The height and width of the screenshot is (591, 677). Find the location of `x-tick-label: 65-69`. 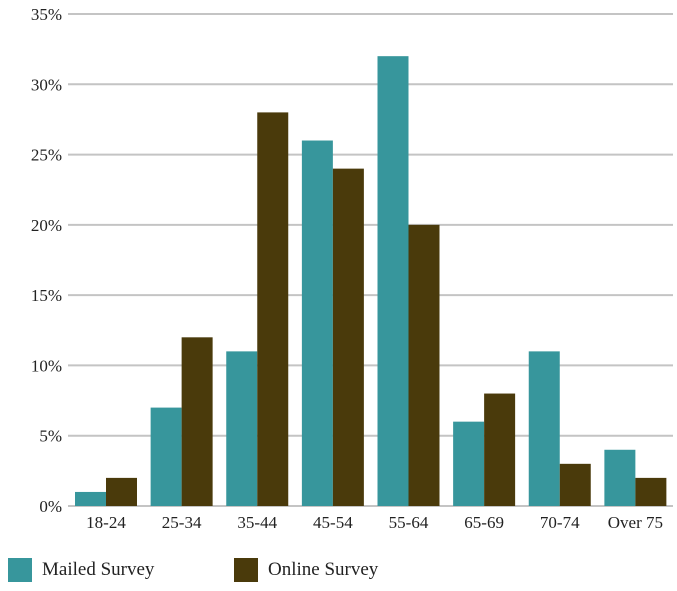

x-tick-label: 65-69 is located at coordinates (484, 522).